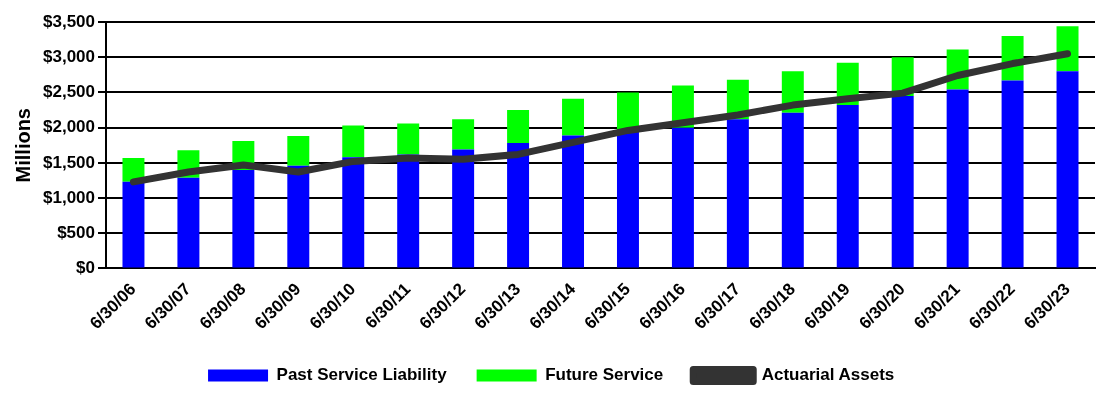 Image resolution: width=1109 pixels, height=402 pixels. I want to click on y-tick-label: $500, so click(76, 232).